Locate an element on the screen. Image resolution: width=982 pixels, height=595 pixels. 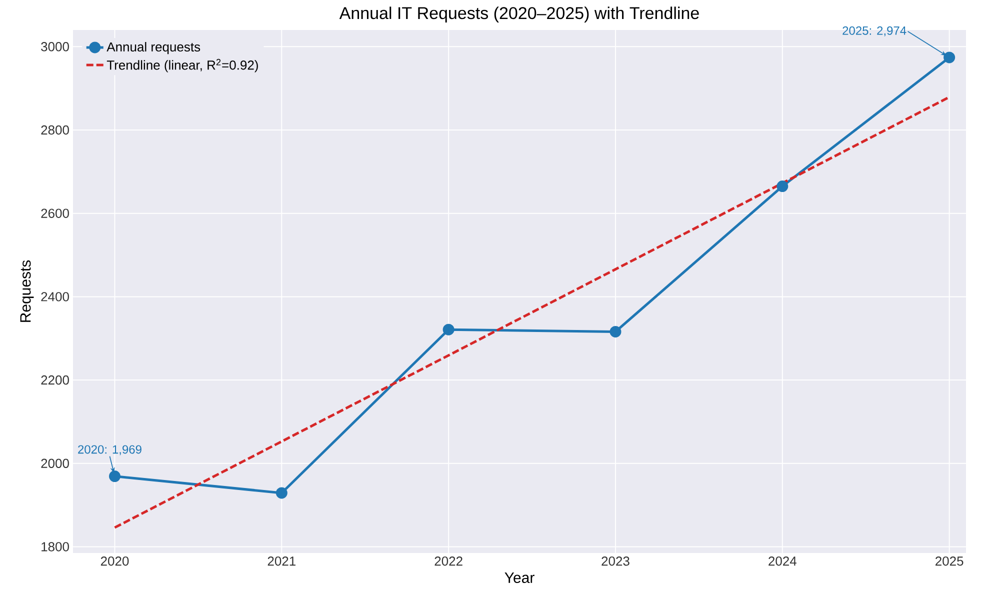
x-tick-label: 2025 is located at coordinates (950, 561).